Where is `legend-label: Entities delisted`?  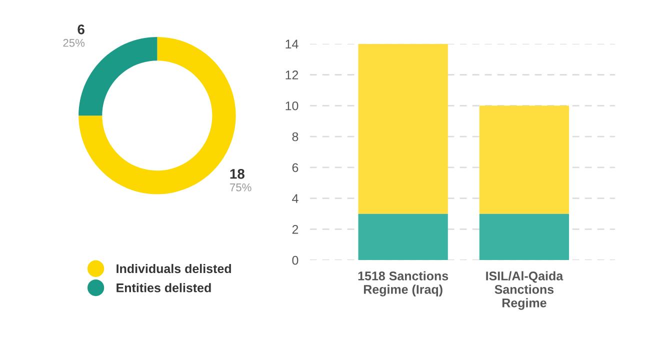 legend-label: Entities delisted is located at coordinates (163, 287).